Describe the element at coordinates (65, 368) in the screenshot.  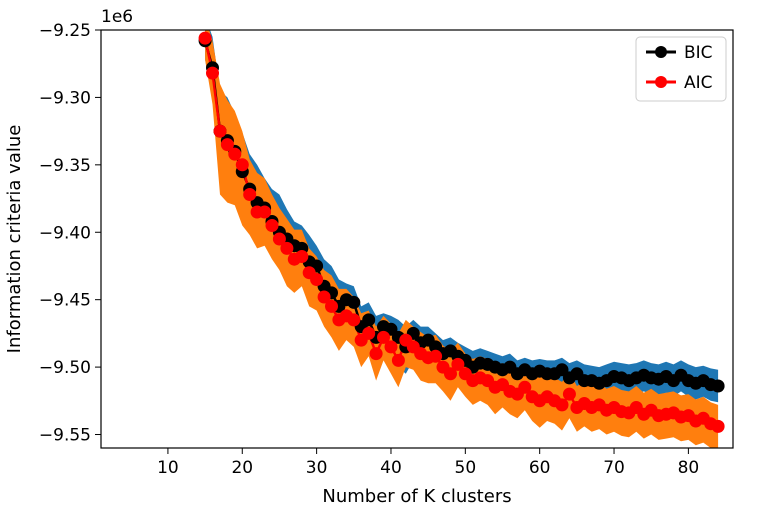
I see `y-tick-label: −9.50` at that location.